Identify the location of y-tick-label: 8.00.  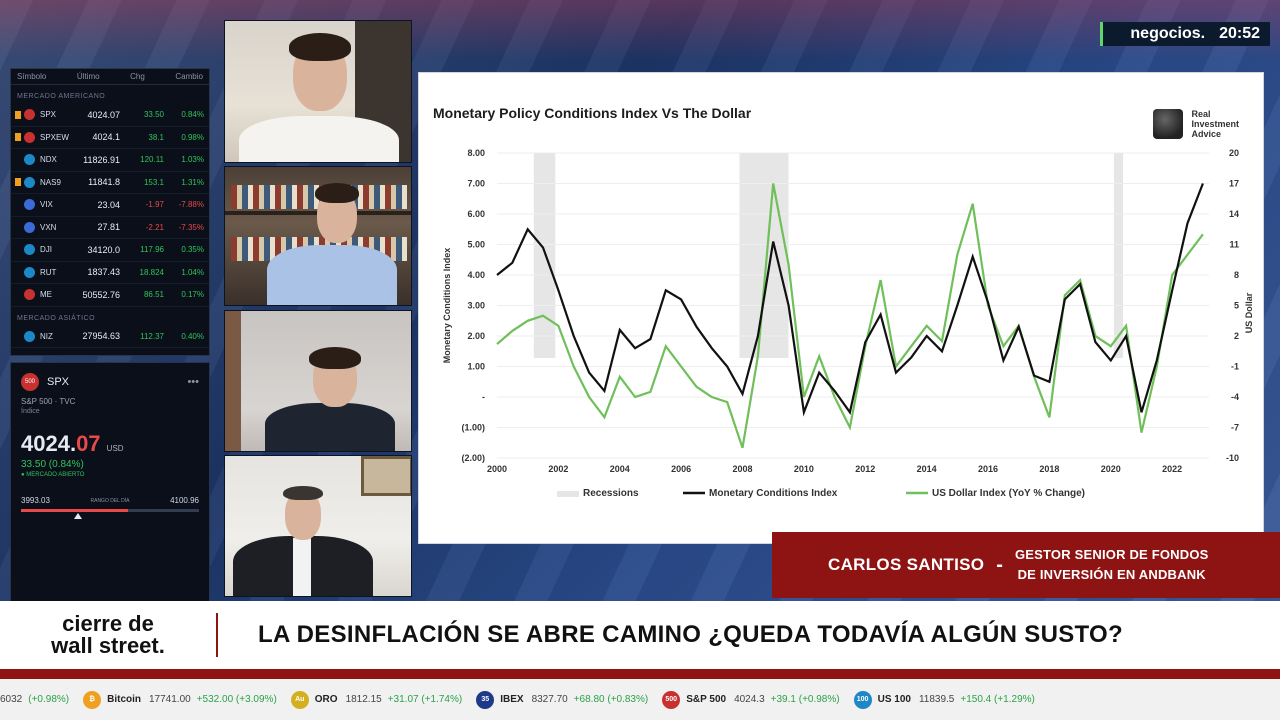
(476, 153).